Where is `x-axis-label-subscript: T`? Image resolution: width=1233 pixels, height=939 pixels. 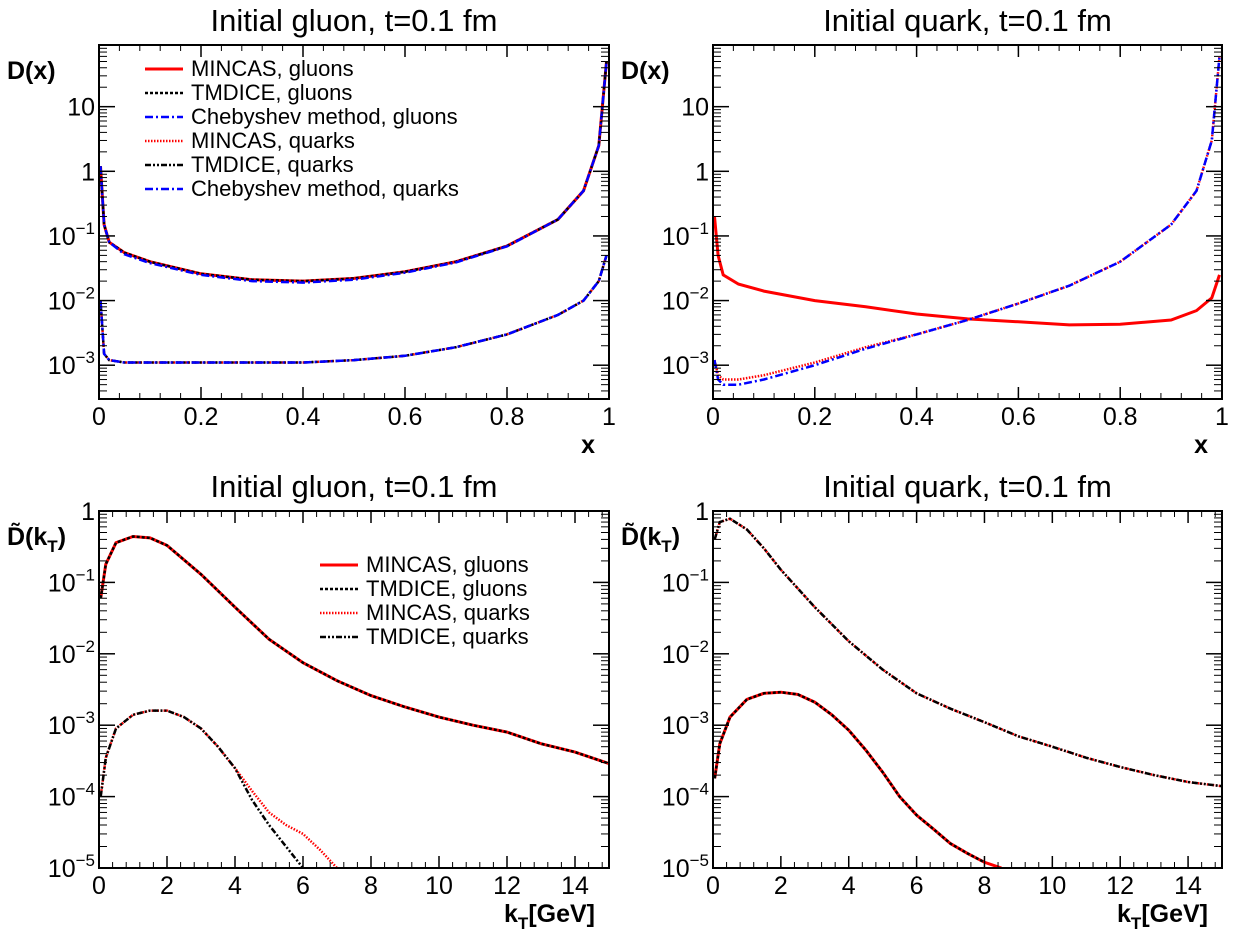 x-axis-label-subscript: T is located at coordinates (523, 923).